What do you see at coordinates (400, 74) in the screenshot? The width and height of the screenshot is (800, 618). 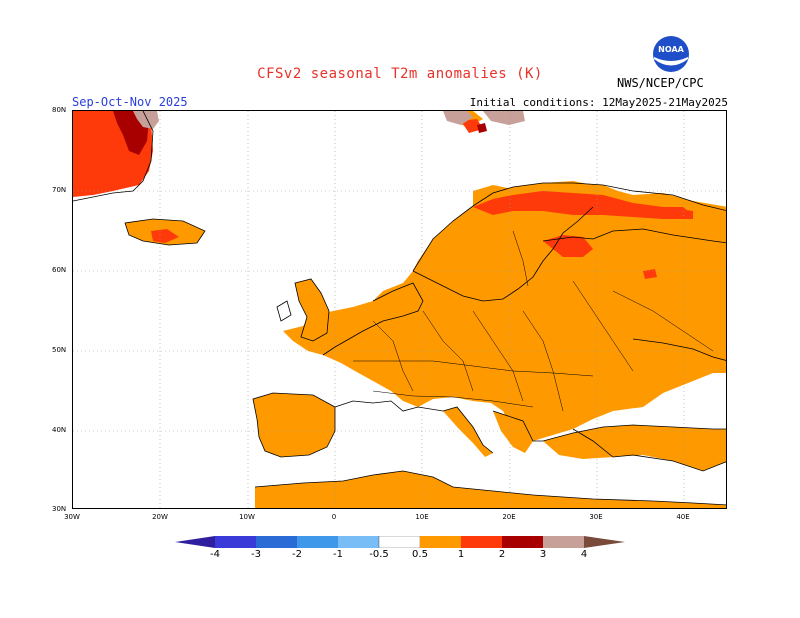 I see `chart-title: CFSv2 seasonal T2m anomalies (K)` at bounding box center [400, 74].